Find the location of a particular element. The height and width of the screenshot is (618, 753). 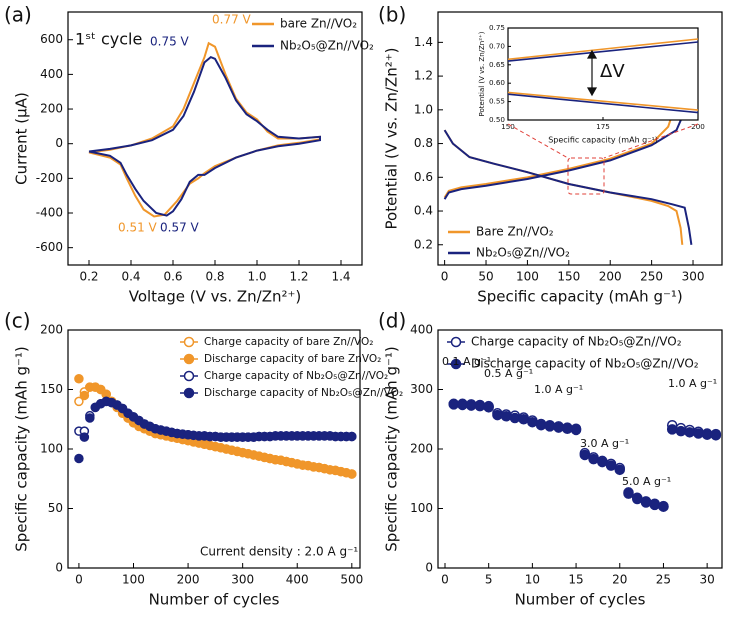

x-tick-label: 15 is located at coordinates (575, 580).